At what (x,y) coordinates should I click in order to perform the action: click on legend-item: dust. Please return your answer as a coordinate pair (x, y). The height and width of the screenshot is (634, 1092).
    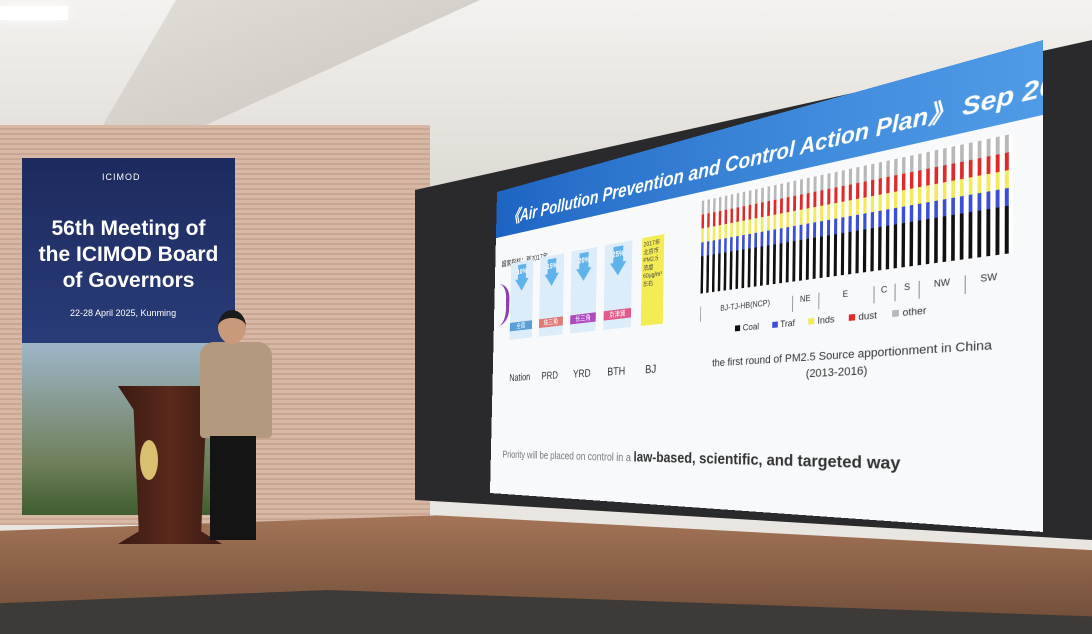
    Looking at the image, I should click on (862, 316).